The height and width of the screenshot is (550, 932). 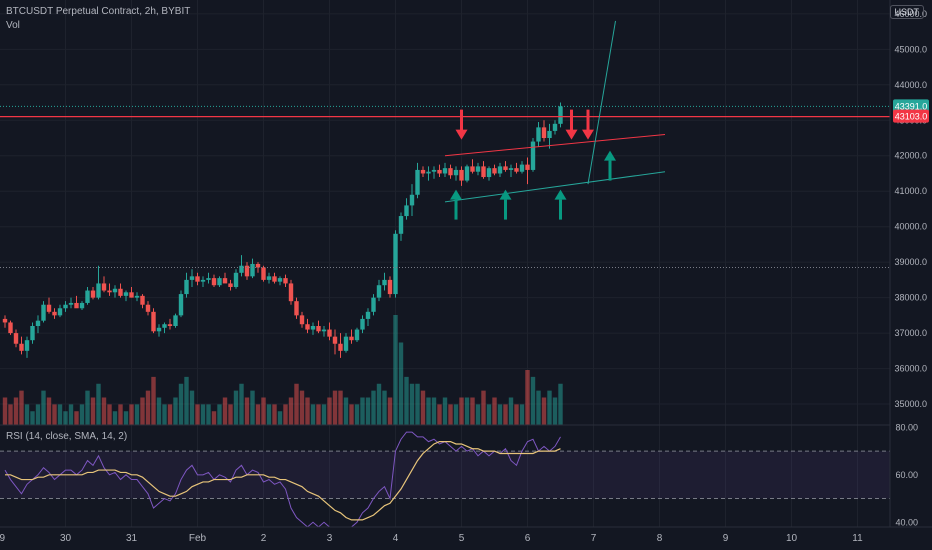 What do you see at coordinates (13, 25) in the screenshot?
I see `volume-legend: Vol` at bounding box center [13, 25].